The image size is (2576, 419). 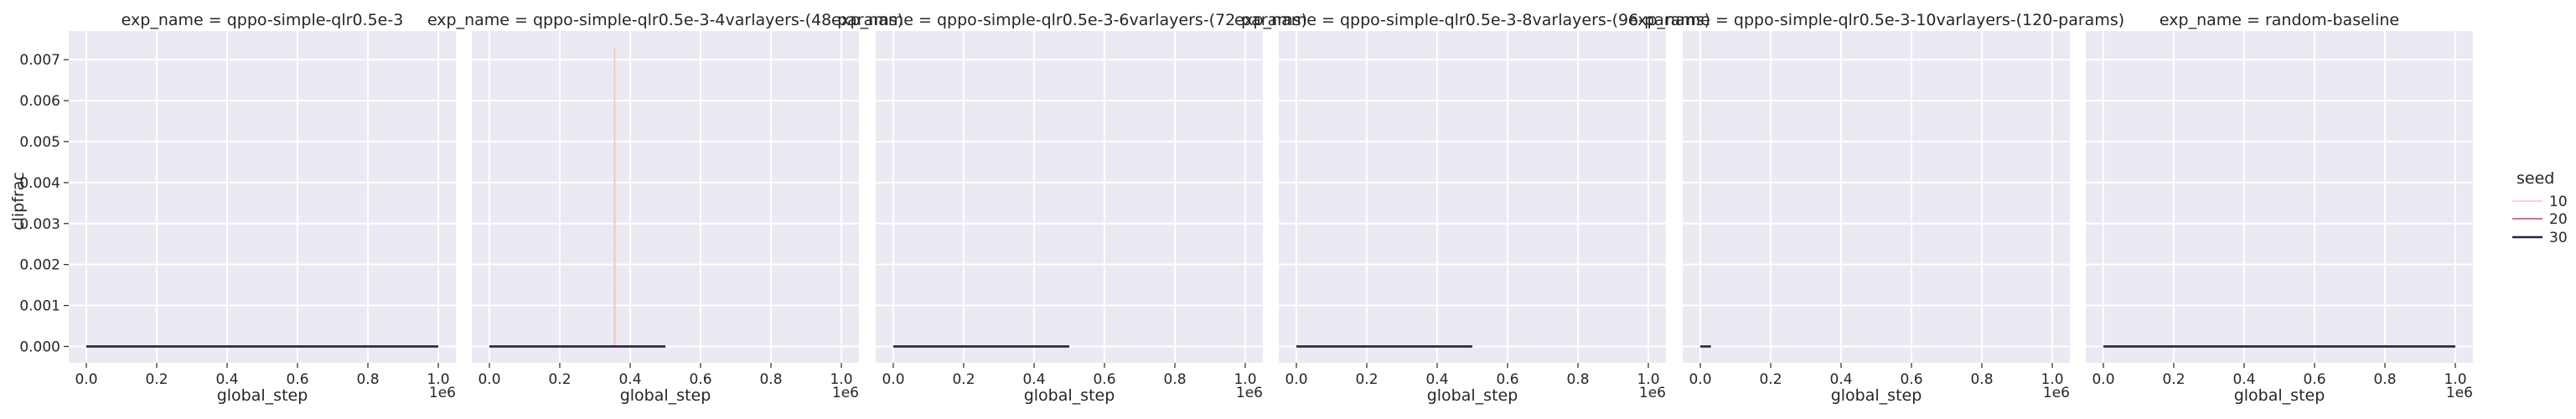 What do you see at coordinates (39, 306) in the screenshot?
I see `y-tick-label: 0.001` at bounding box center [39, 306].